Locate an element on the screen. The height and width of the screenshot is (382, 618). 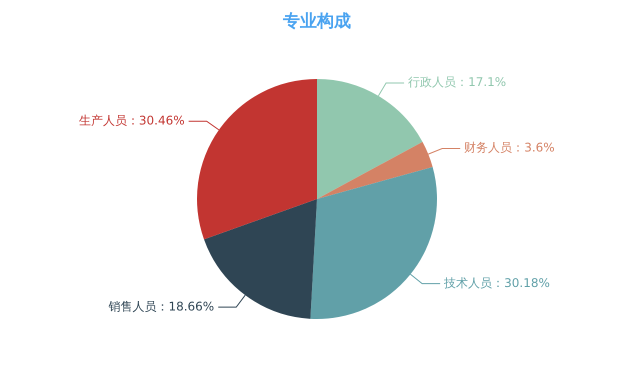
slice-label: 技术人员：30.18% is located at coordinates (496, 283).